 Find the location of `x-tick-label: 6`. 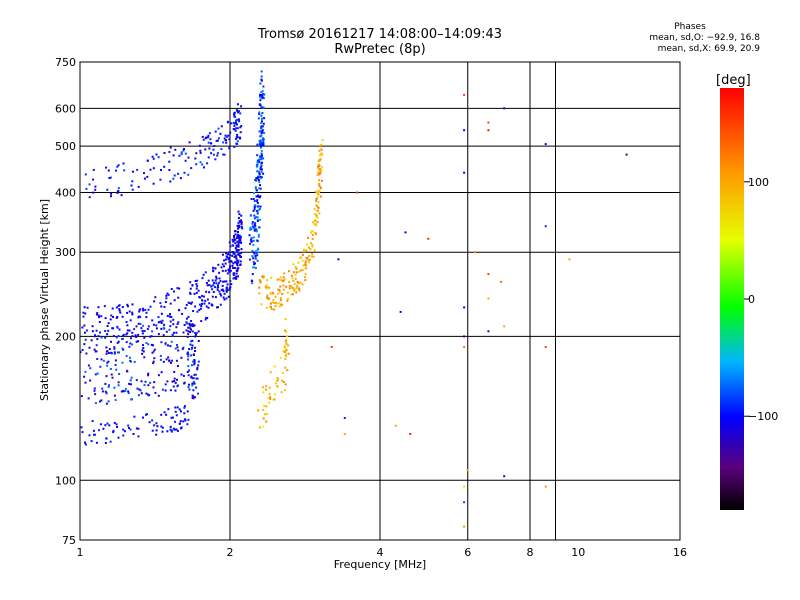

x-tick-label: 6 is located at coordinates (467, 552).